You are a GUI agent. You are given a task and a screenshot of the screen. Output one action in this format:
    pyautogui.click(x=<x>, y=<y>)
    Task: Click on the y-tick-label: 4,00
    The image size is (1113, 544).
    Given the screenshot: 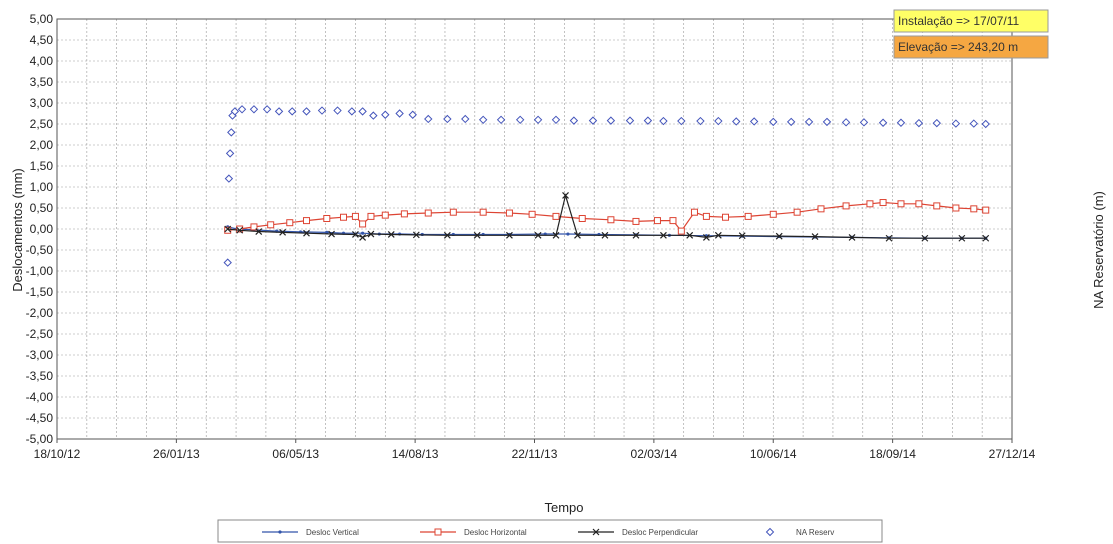 What is the action you would take?
    pyautogui.click(x=42, y=61)
    